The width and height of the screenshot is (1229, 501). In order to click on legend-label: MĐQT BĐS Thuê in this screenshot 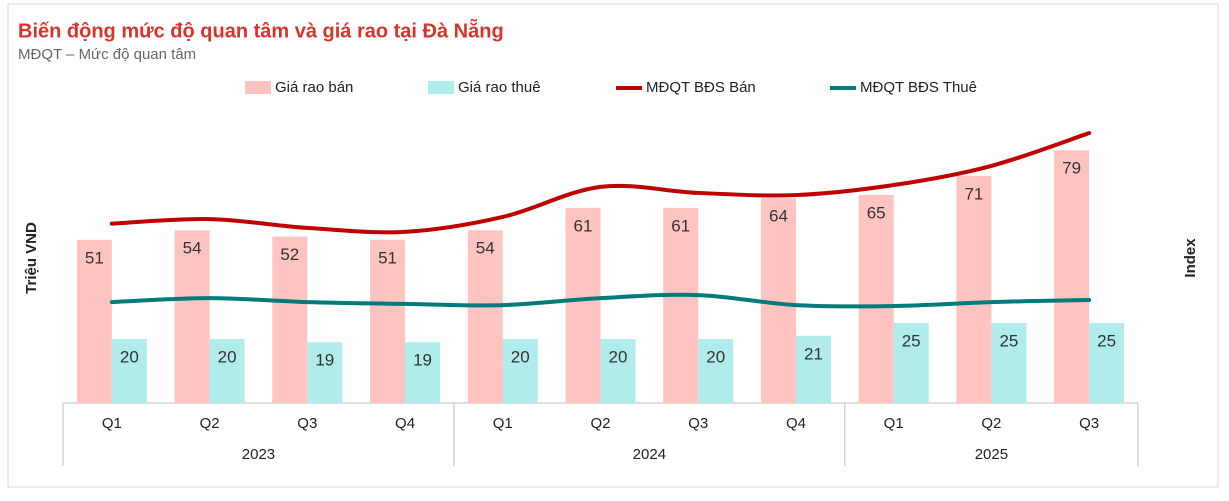, I will do `click(918, 87)`.